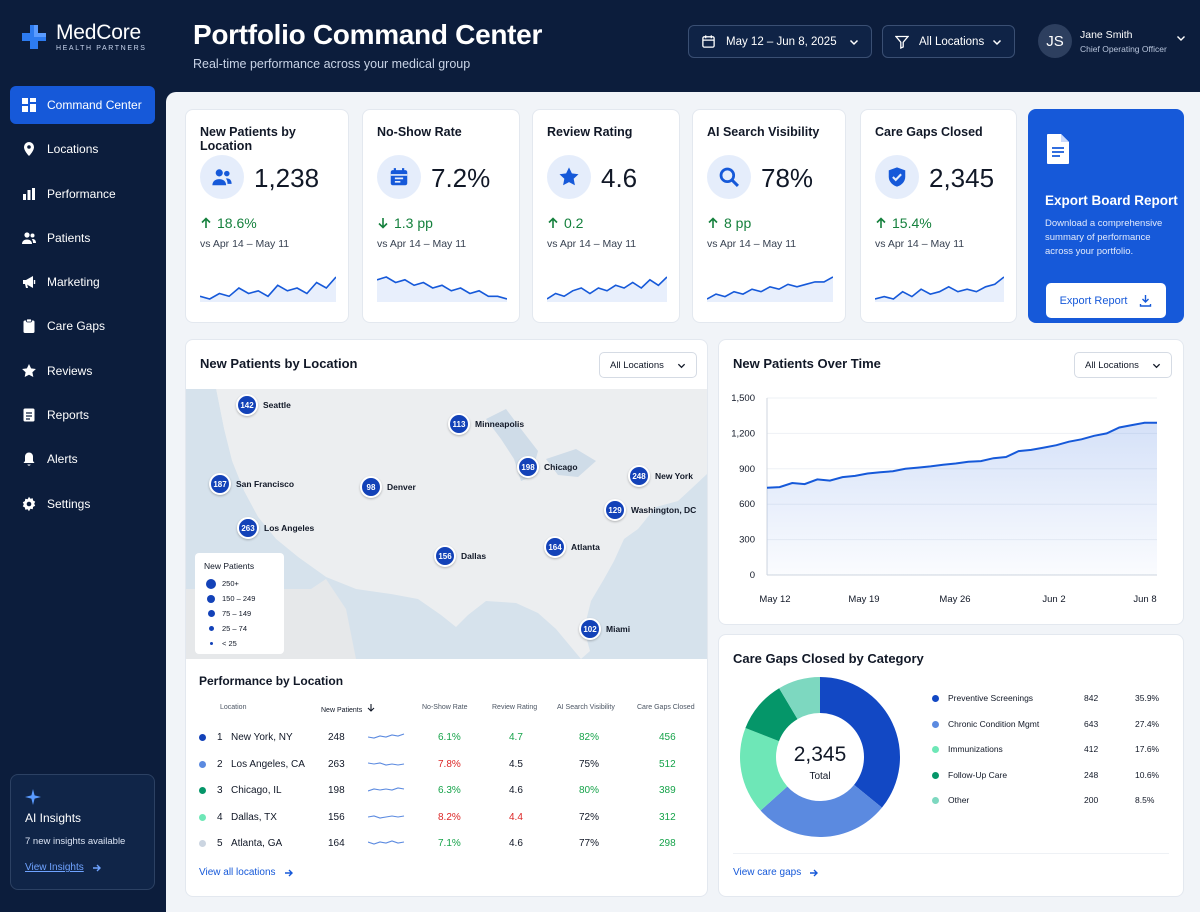 The width and height of the screenshot is (1200, 912). Describe the element at coordinates (446, 791) in the screenshot. I see `table-row: 3 Chicago, IL 198 6.3% 4.6 80% 389` at that location.